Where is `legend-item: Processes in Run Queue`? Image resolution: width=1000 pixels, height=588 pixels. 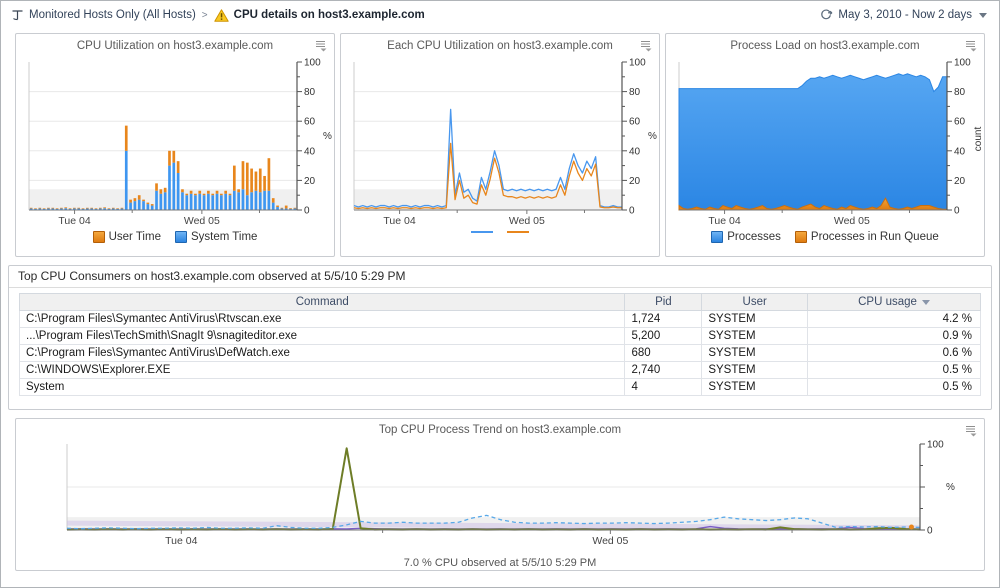
legend-item: Processes in Run Queue is located at coordinates (866, 237).